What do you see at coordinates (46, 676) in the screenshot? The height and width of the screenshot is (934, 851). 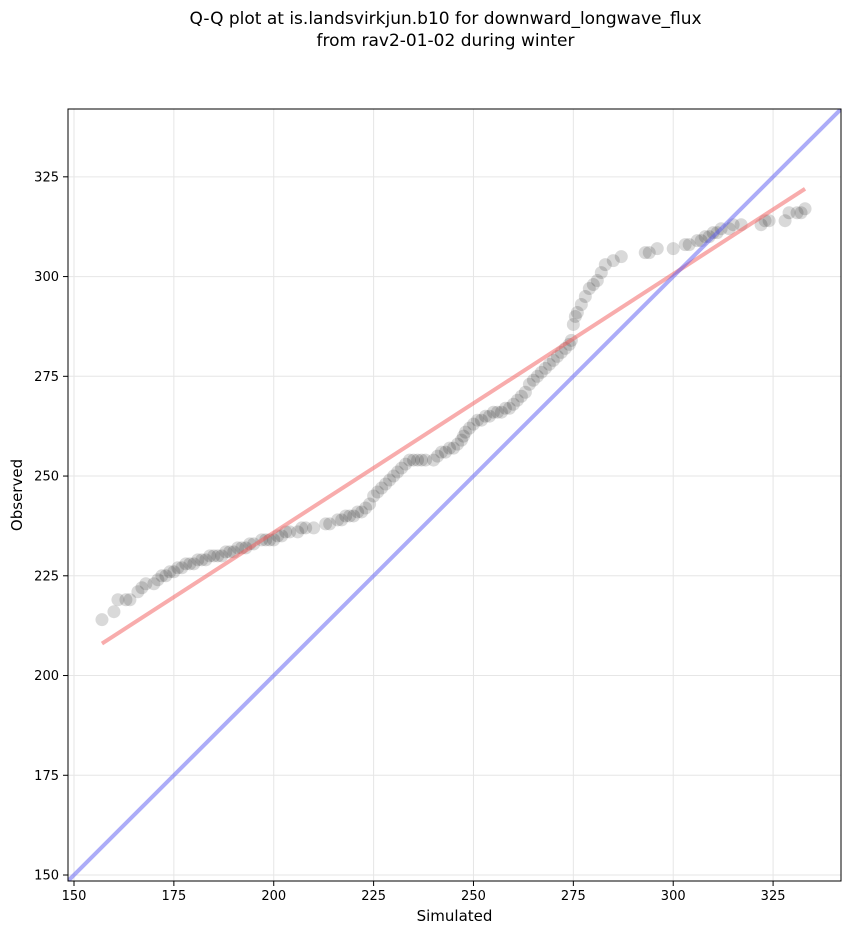 I see `y-tick-label: 200` at bounding box center [46, 676].